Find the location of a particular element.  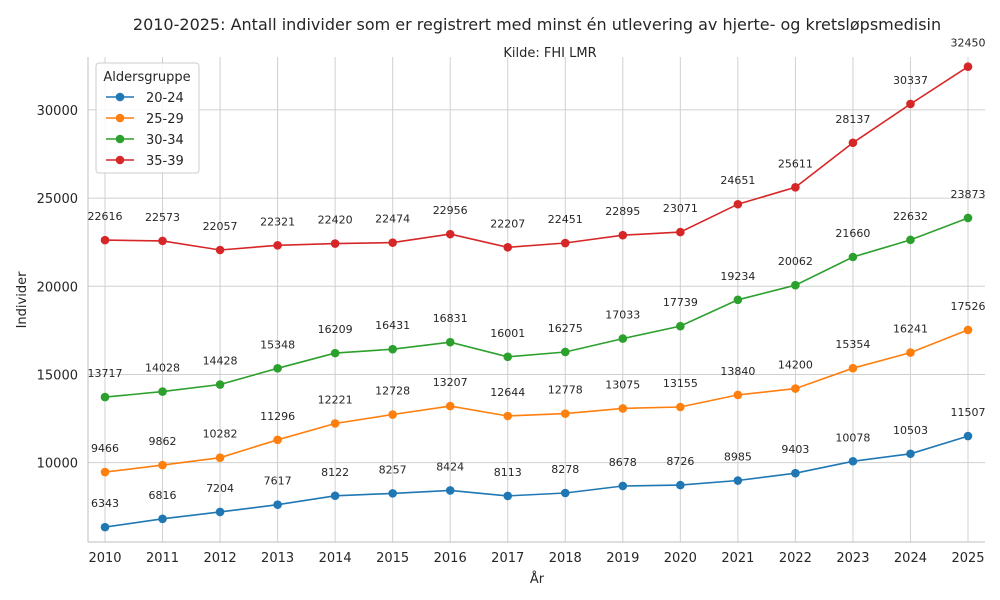

data-label-20-24: 6816 is located at coordinates (163, 495).